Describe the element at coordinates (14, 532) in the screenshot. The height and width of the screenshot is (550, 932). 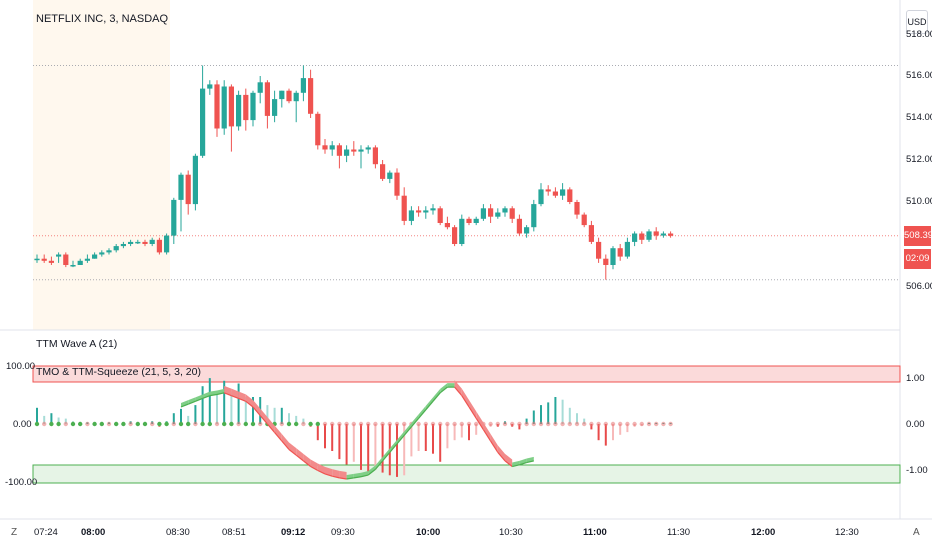
I see `zoom-reset-button: Z` at that location.